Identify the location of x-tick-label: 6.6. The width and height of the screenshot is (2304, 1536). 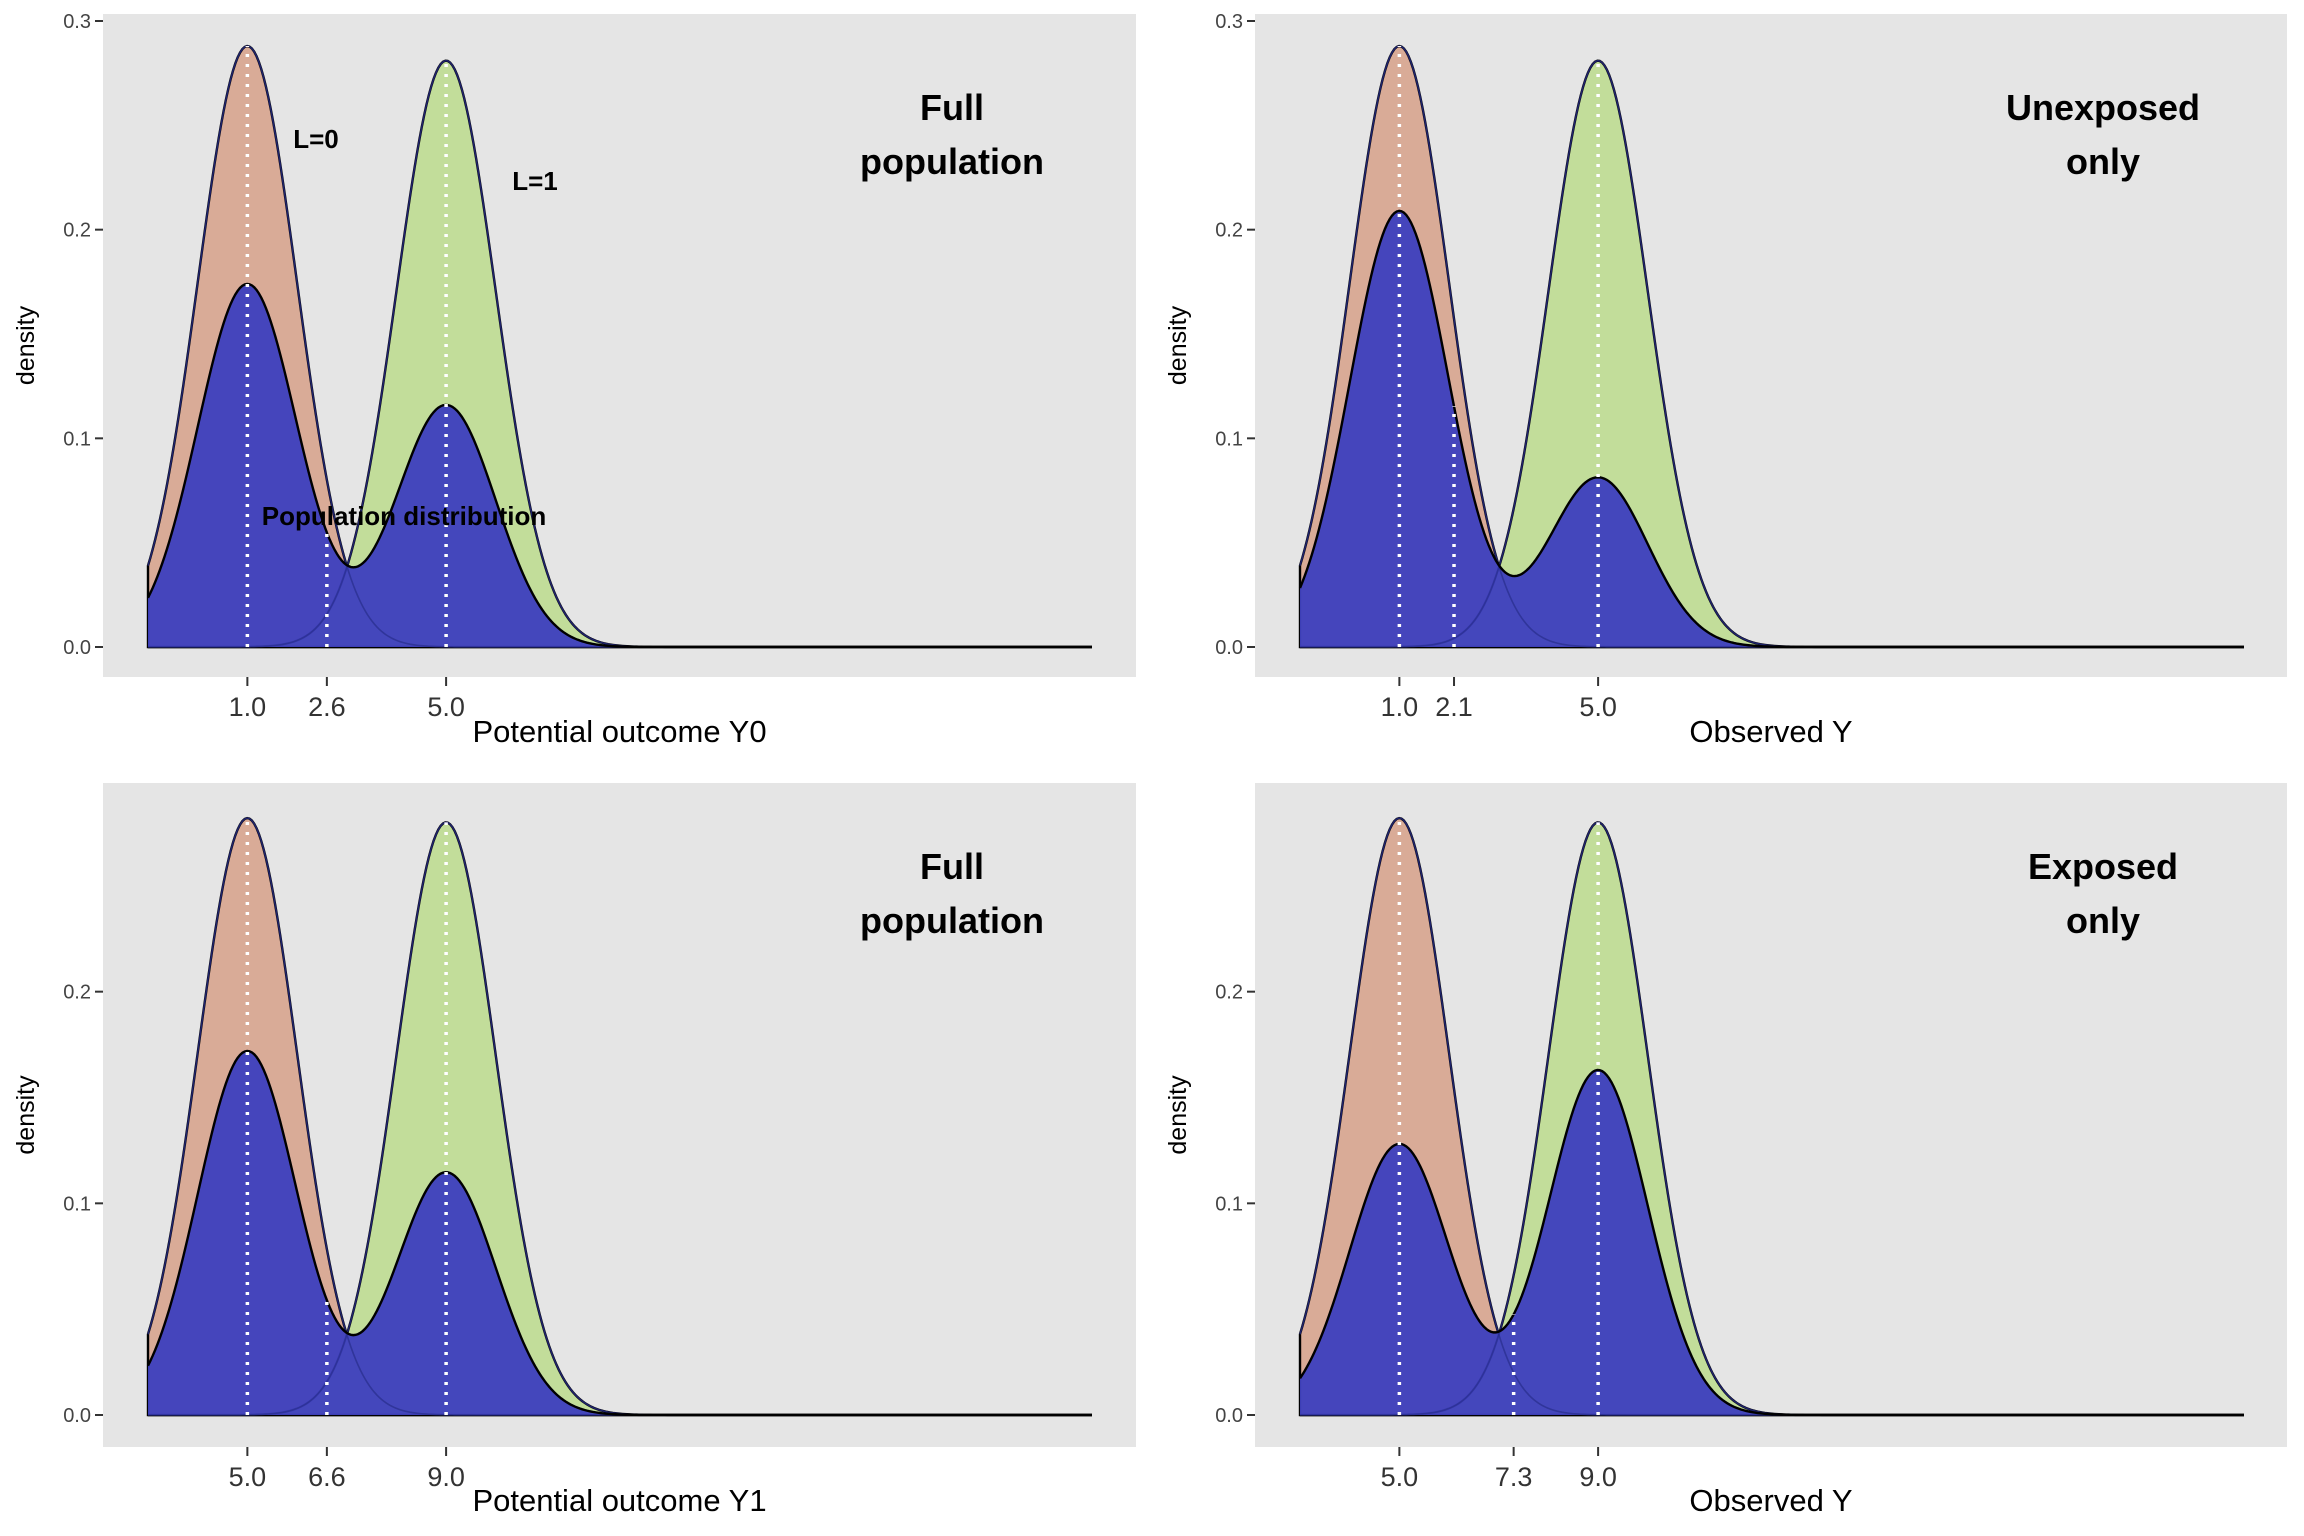
(327, 1477).